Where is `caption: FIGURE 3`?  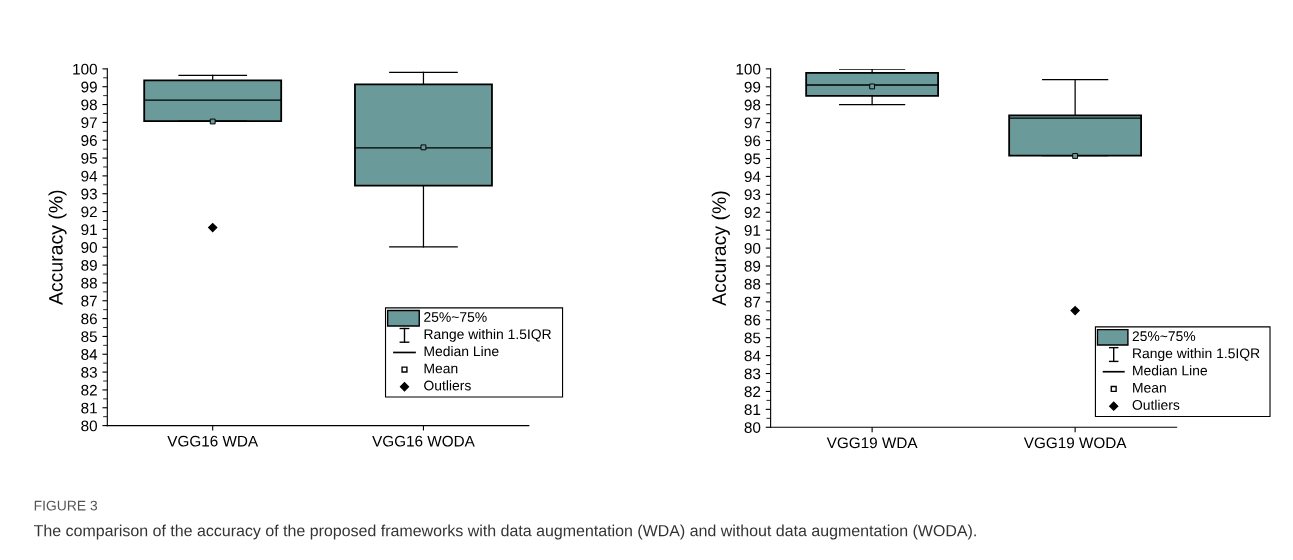 caption: FIGURE 3 is located at coordinates (66, 505).